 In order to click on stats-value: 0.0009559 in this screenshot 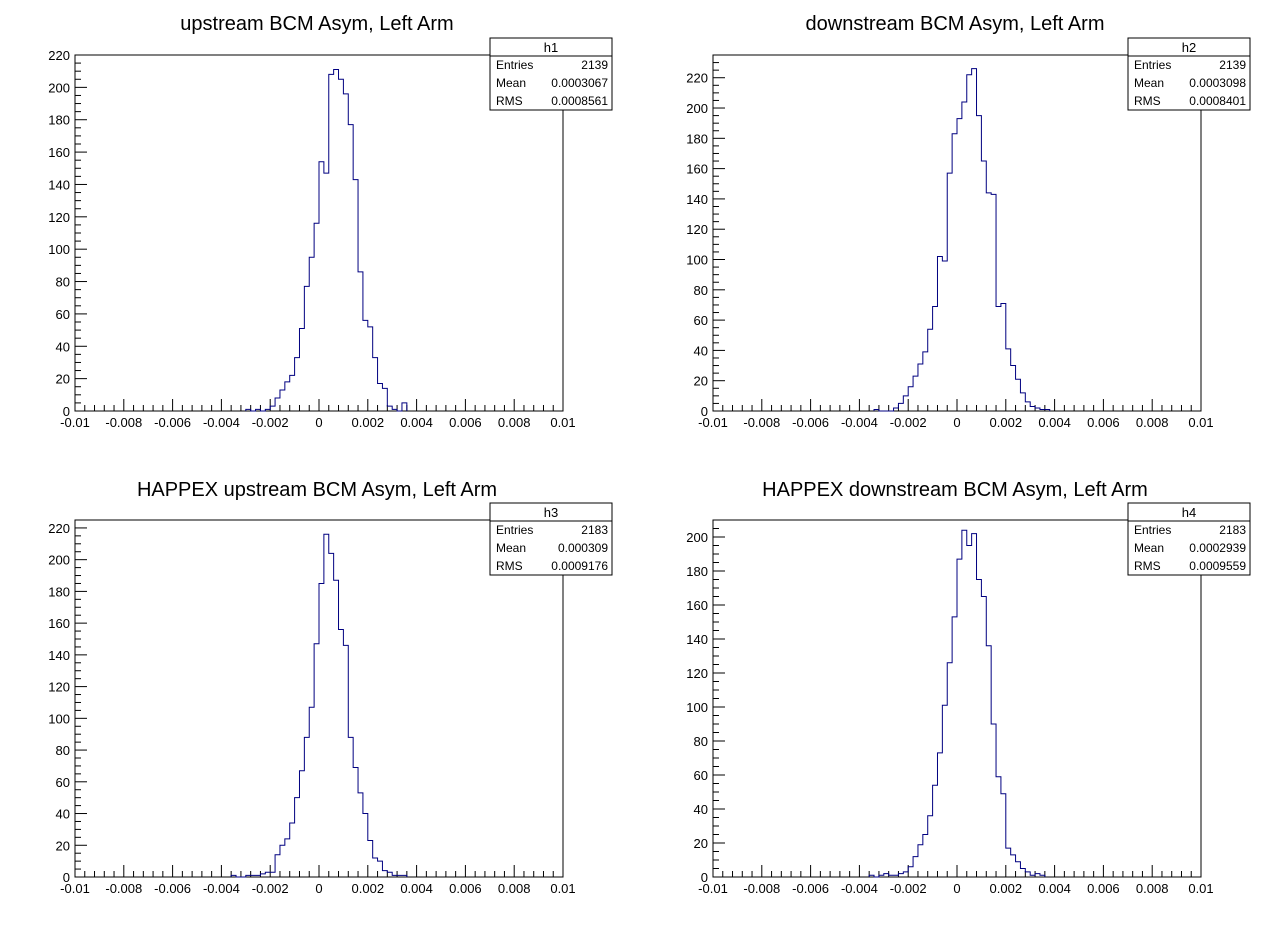, I will do `click(1217, 566)`.